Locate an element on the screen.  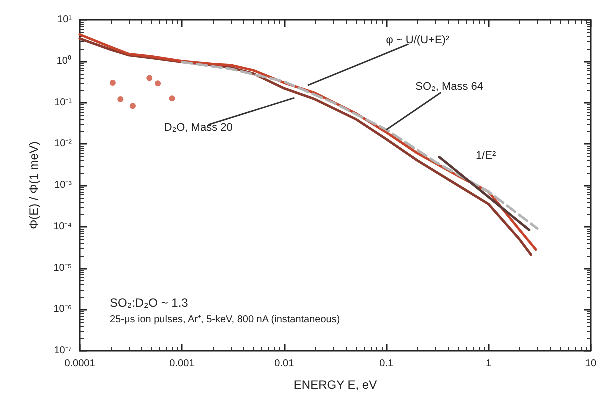
annotation: 25-μs ion pulses, Ar⁺, 5-keV, 800 nA (instantaneous) is located at coordinates (225, 320).